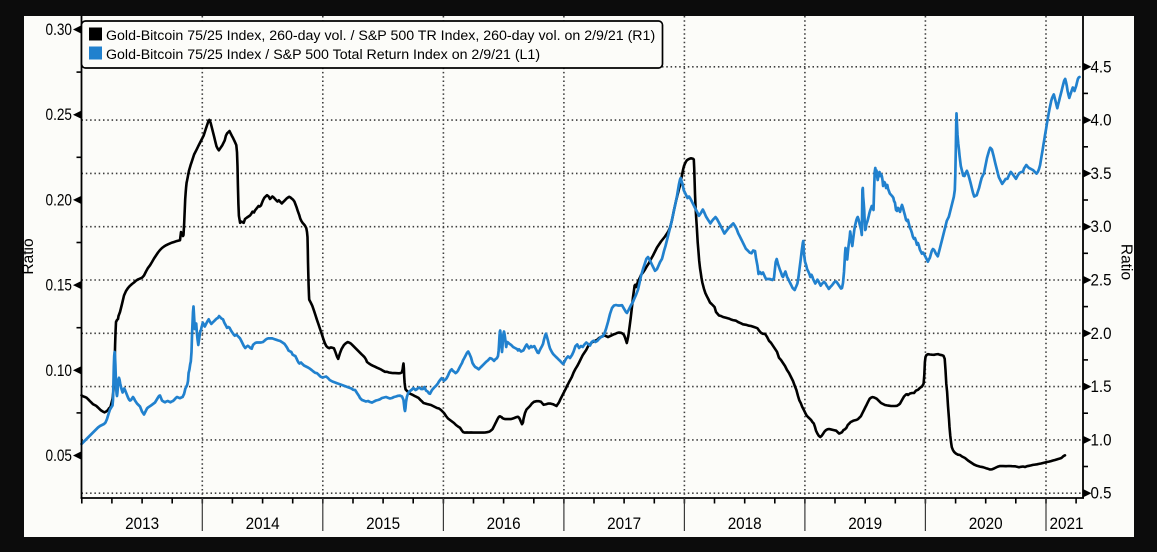 This screenshot has height=552, width=1157. What do you see at coordinates (383, 524) in the screenshot?
I see `svg-text: 2015` at bounding box center [383, 524].